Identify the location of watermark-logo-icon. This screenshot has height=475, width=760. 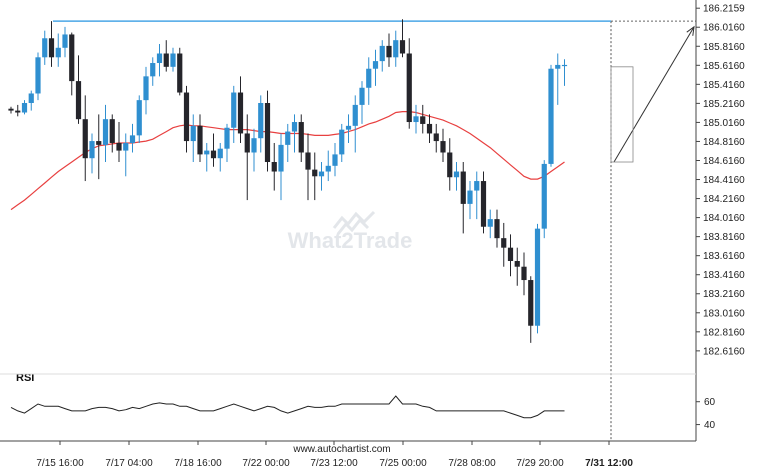
(354, 222).